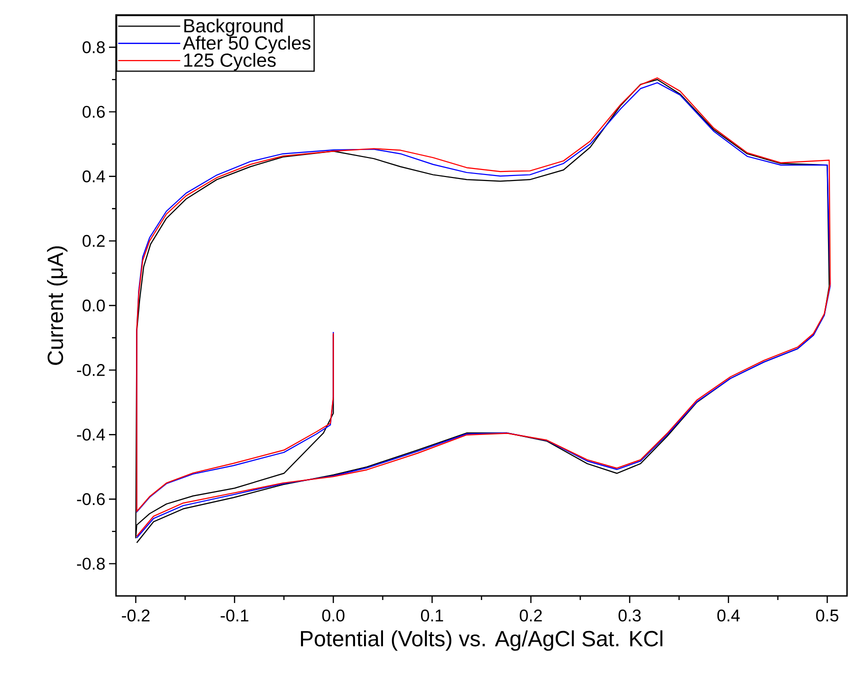 The height and width of the screenshot is (683, 848). Describe the element at coordinates (432, 616) in the screenshot. I see `x-tick-label: 0.1` at that location.